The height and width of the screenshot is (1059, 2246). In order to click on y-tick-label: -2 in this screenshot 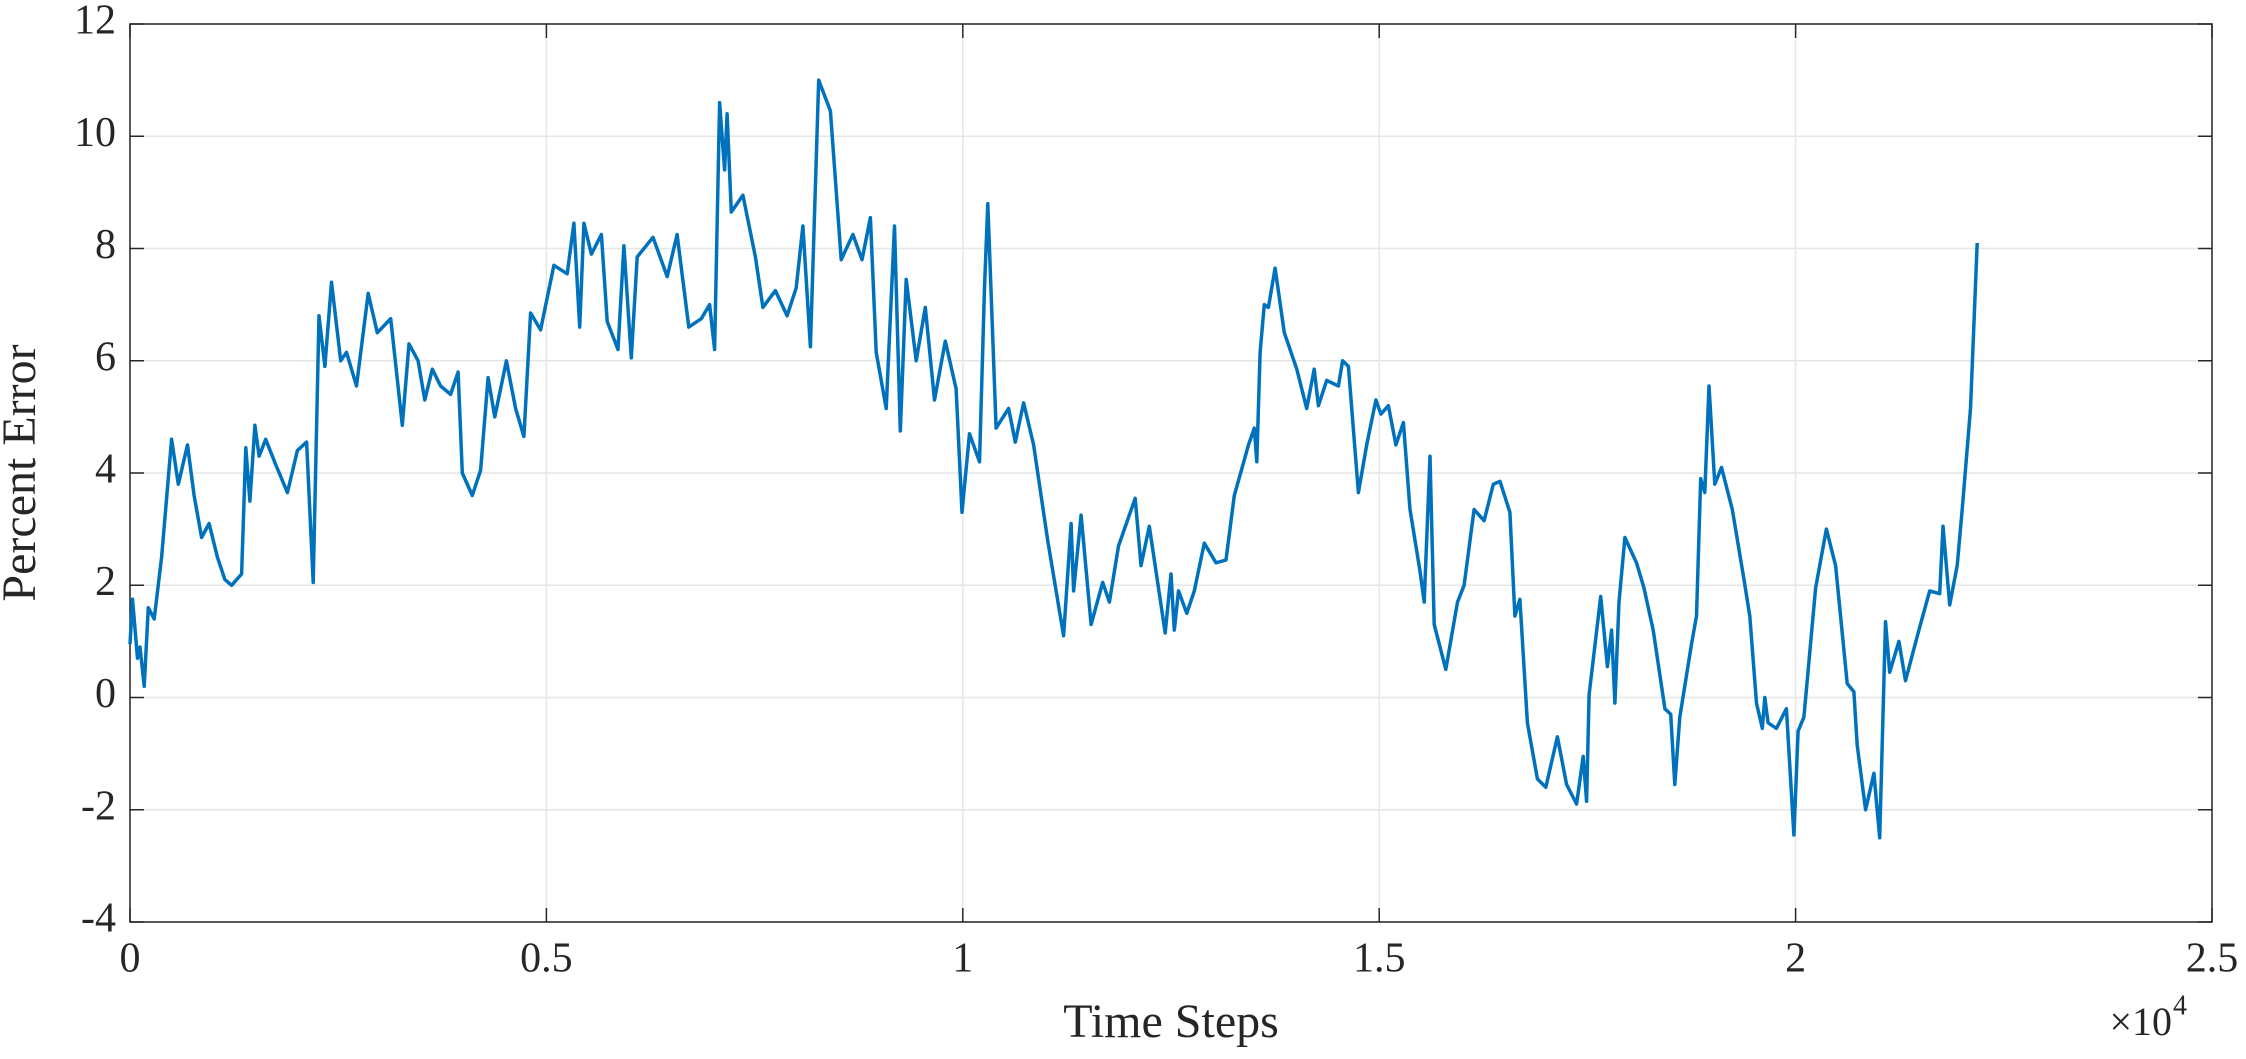, I will do `click(98, 806)`.